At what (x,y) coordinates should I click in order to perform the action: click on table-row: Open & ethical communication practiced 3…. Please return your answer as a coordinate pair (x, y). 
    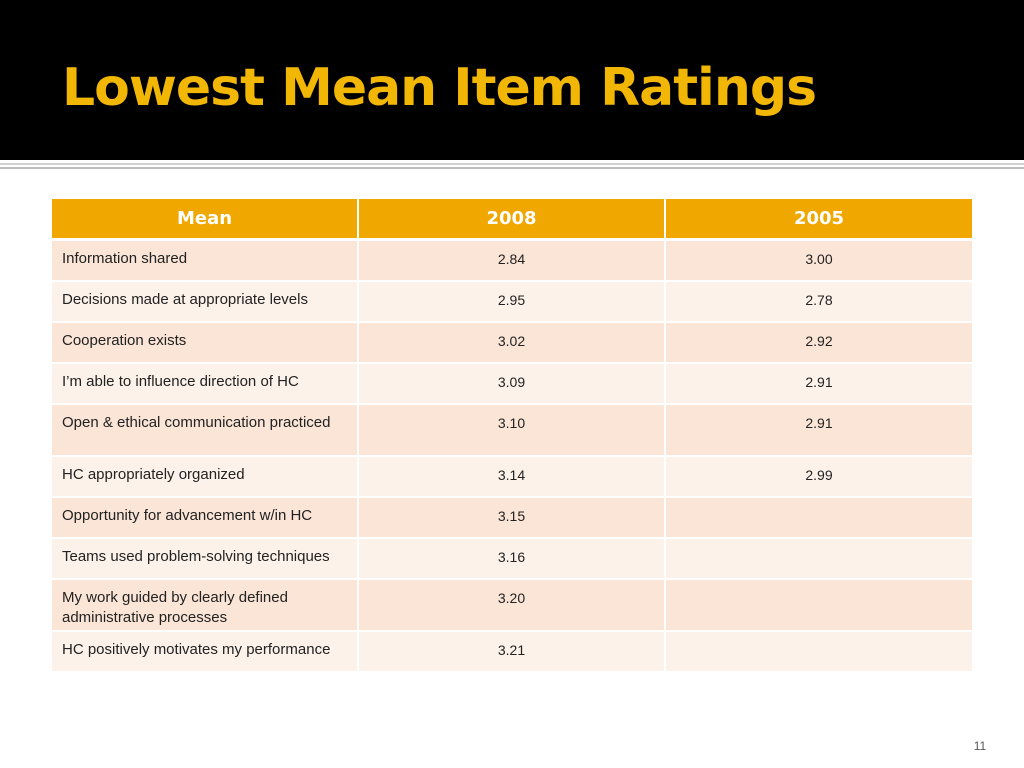
    Looking at the image, I should click on (512, 430).